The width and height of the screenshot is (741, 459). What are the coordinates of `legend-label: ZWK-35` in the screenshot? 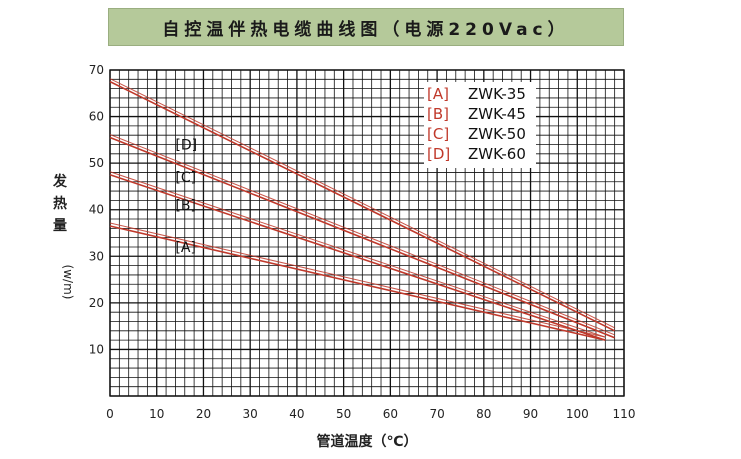 It's located at (497, 94).